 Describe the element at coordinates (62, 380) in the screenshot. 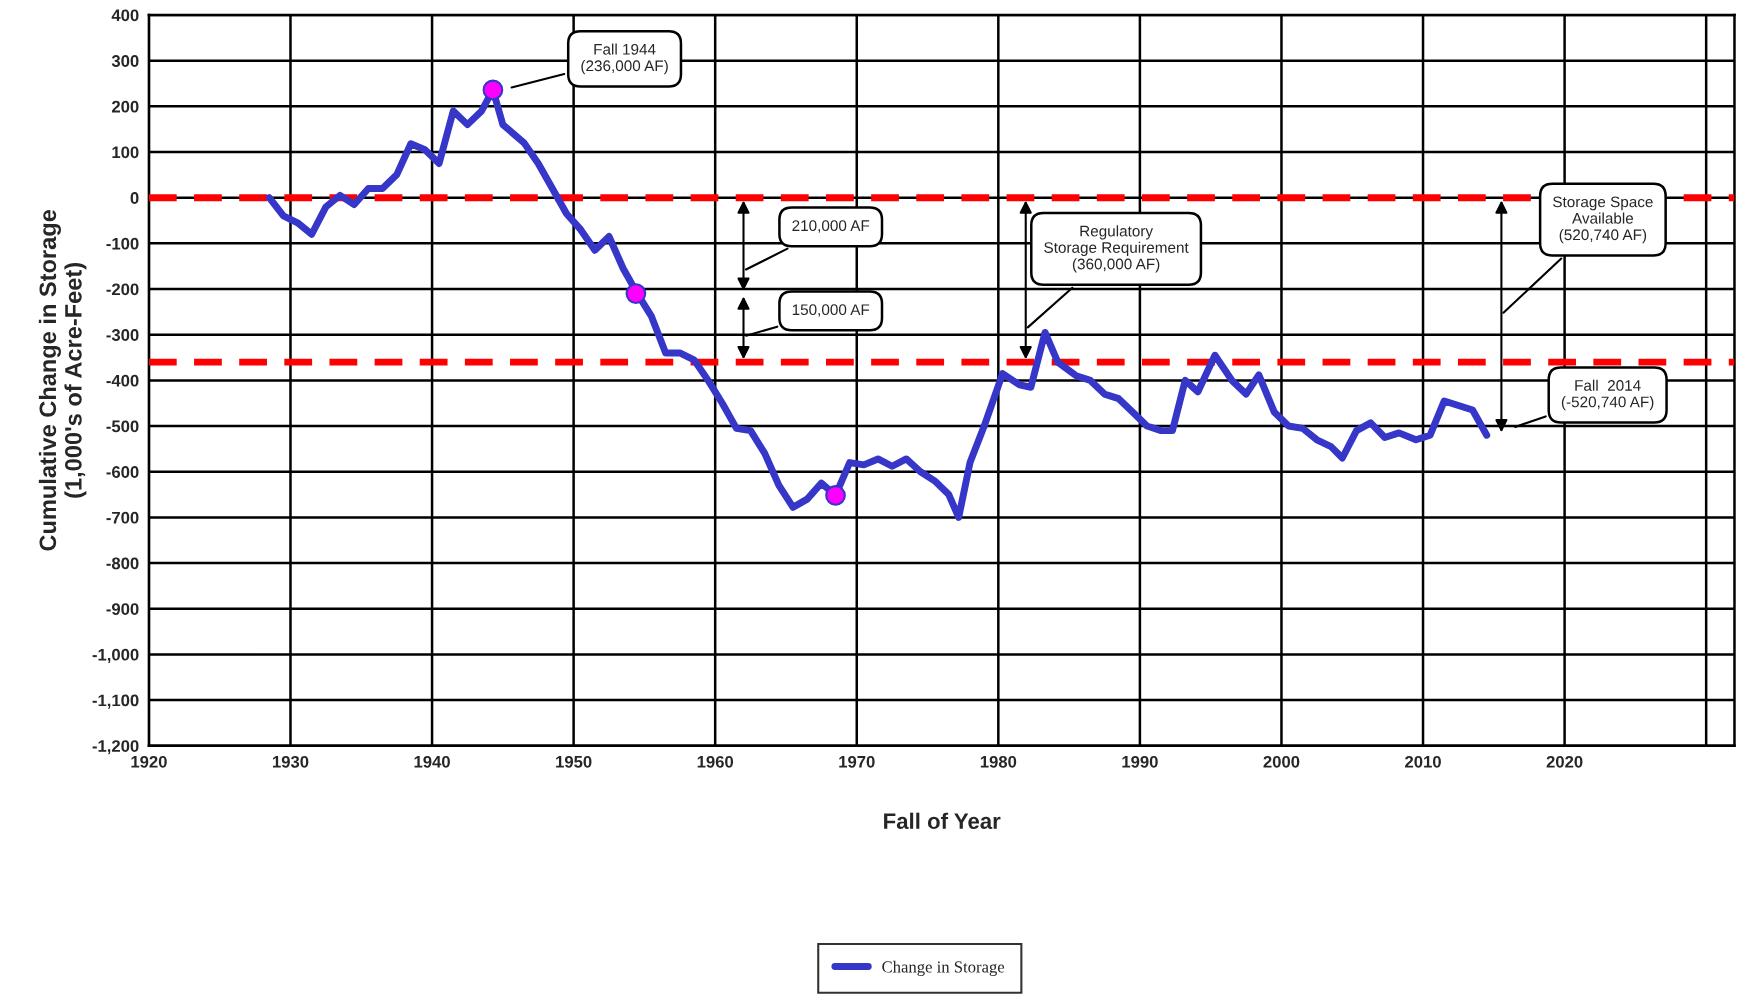

I see `y-axis-title: Cumulative Change in Storage (1,000's of Acre-Feet)` at that location.